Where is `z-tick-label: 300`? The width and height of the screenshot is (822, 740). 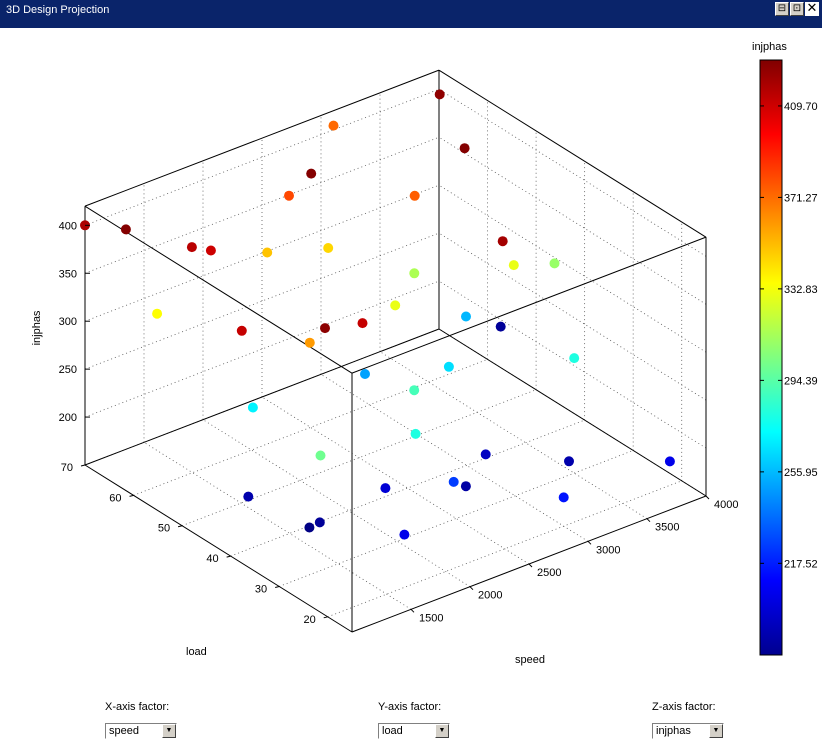
z-tick-label: 300 is located at coordinates (68, 322).